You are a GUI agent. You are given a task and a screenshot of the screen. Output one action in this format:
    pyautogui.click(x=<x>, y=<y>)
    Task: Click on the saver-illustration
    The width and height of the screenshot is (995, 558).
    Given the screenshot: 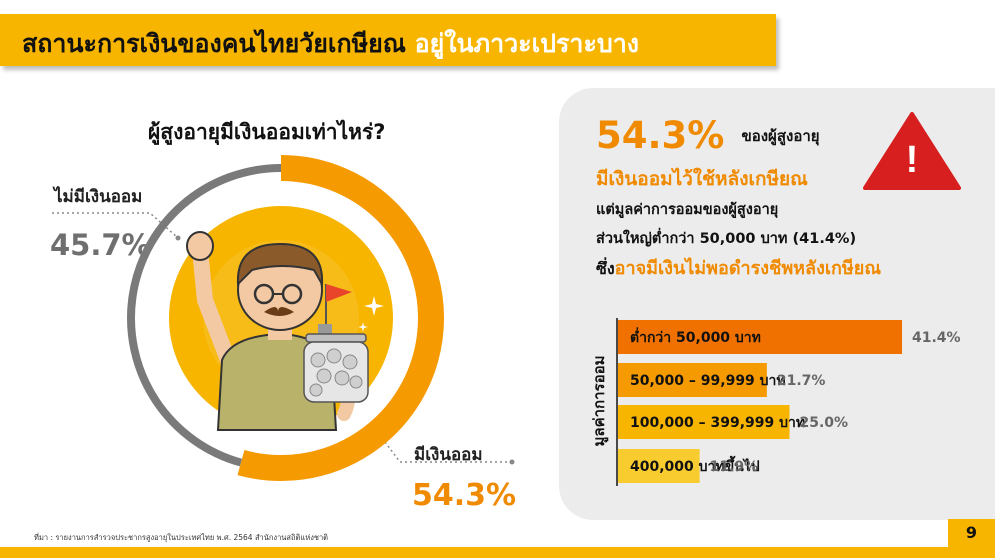 What is the action you would take?
    pyautogui.click(x=285, y=331)
    